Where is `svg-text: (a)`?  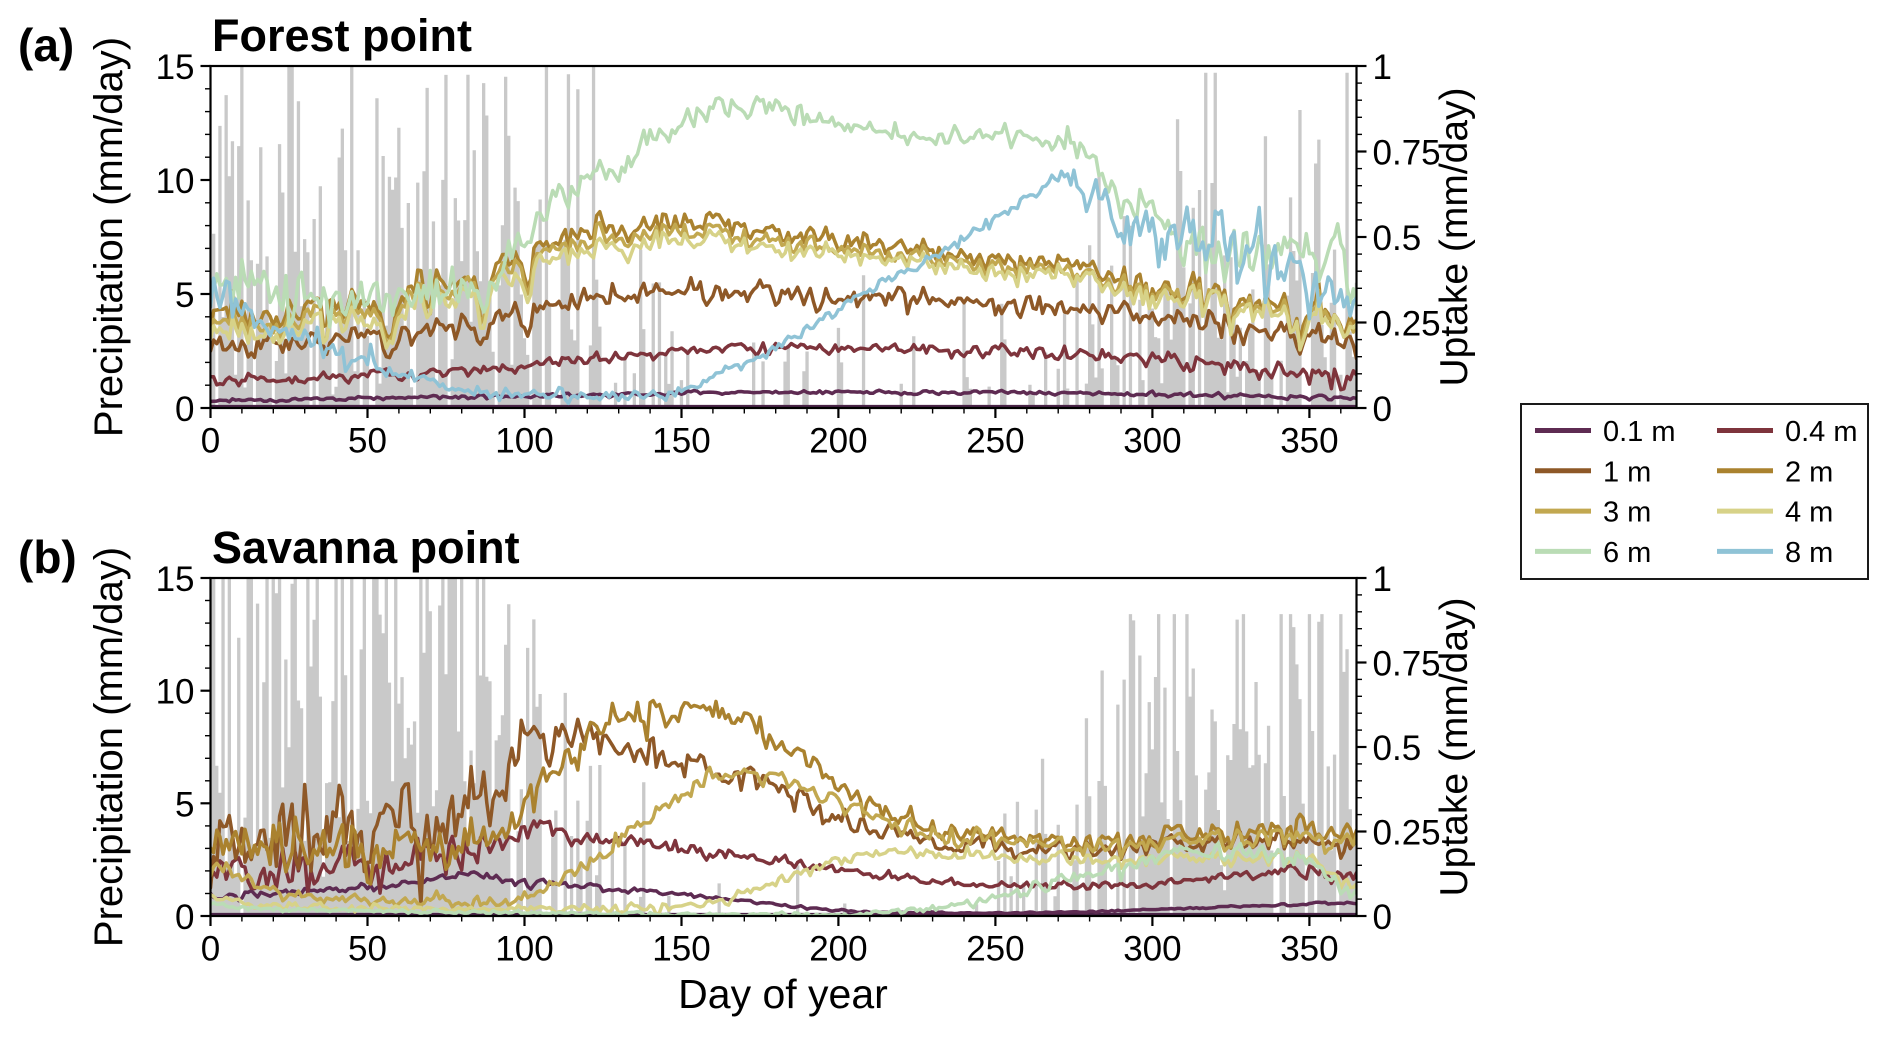 svg-text: (a) is located at coordinates (46, 45).